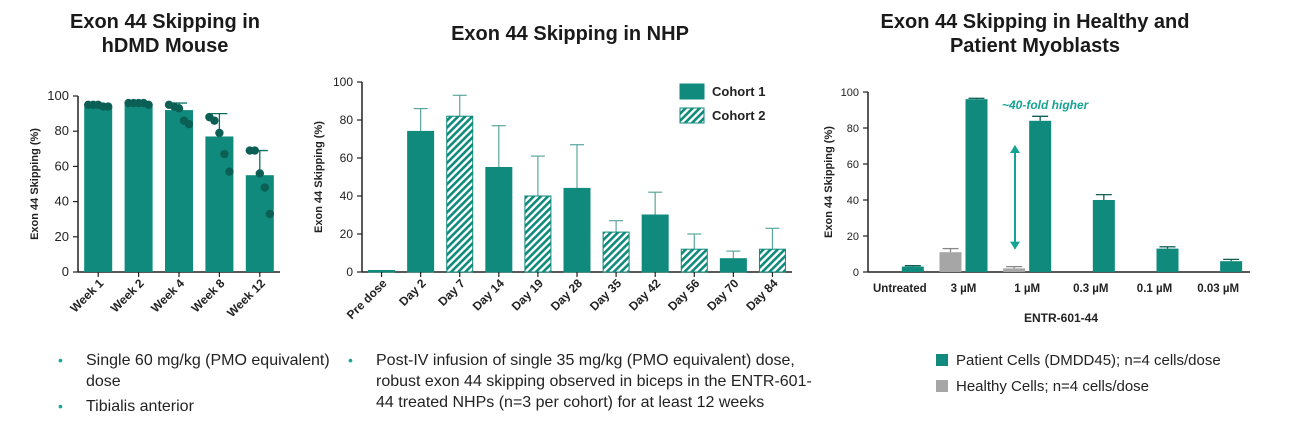 The image size is (1310, 441). I want to click on nhp-legend-label-cohort1: Cohort 1, so click(738, 91).